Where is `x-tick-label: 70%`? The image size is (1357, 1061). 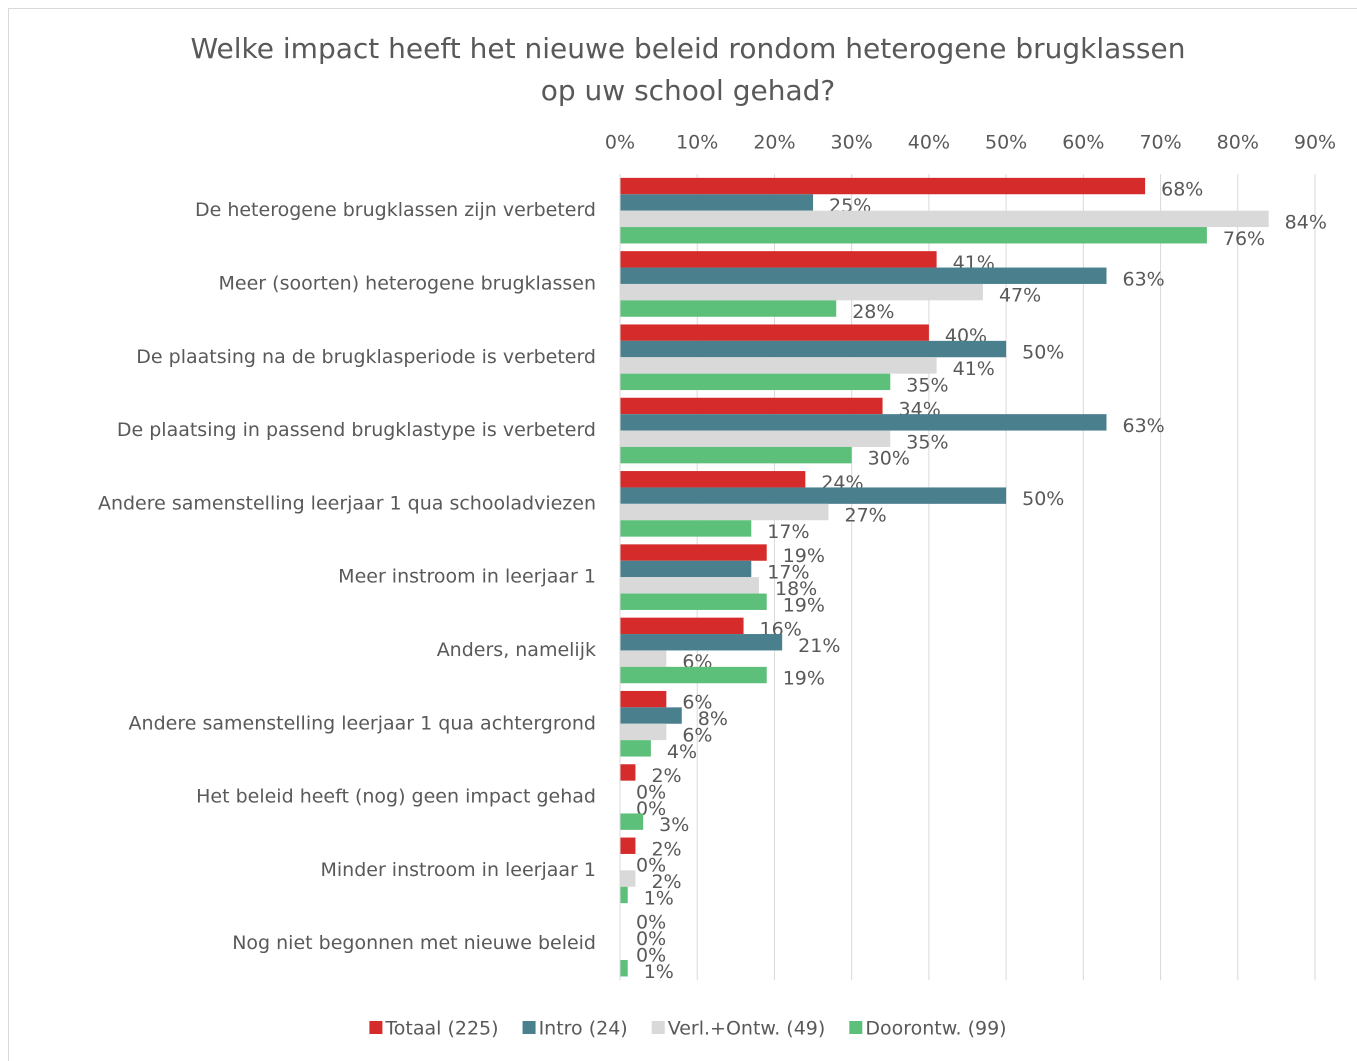 x-tick-label: 70% is located at coordinates (1160, 143).